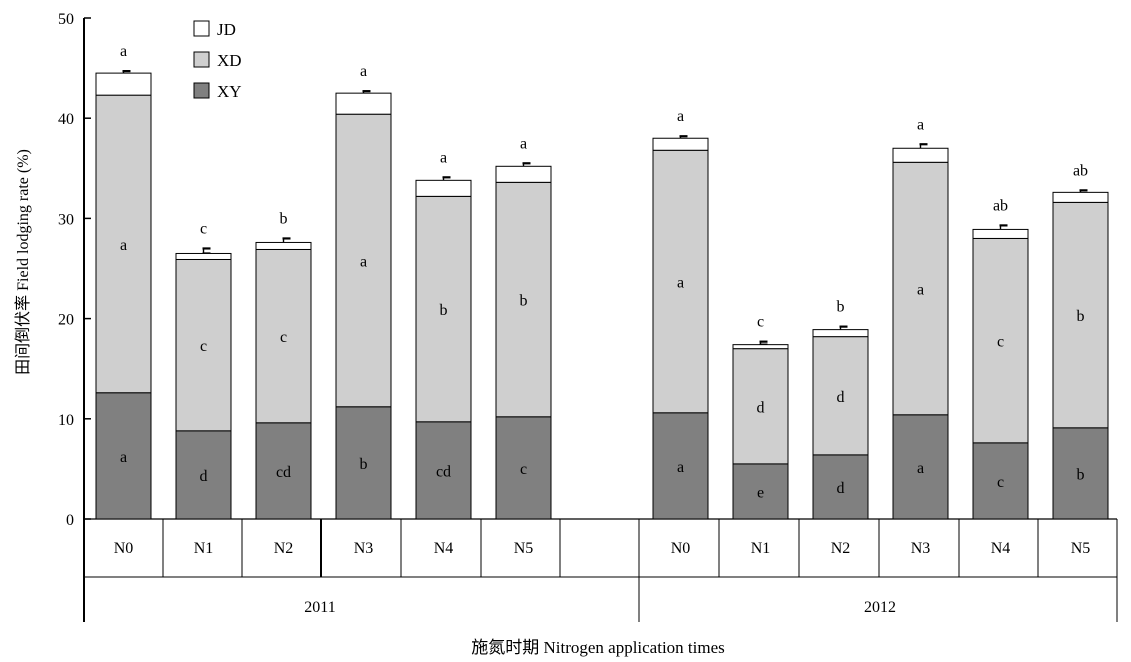  What do you see at coordinates (226, 29) in the screenshot?
I see `legend-label: JD` at bounding box center [226, 29].